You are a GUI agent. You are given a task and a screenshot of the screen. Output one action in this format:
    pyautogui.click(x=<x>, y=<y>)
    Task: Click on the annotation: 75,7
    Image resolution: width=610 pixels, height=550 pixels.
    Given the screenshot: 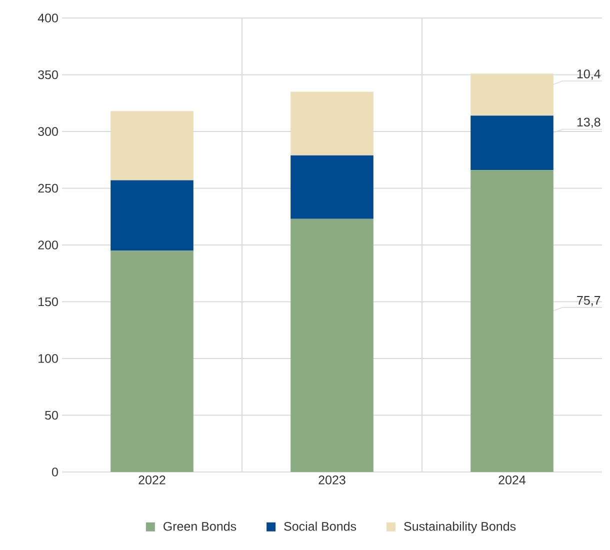 What is the action you would take?
    pyautogui.click(x=588, y=301)
    